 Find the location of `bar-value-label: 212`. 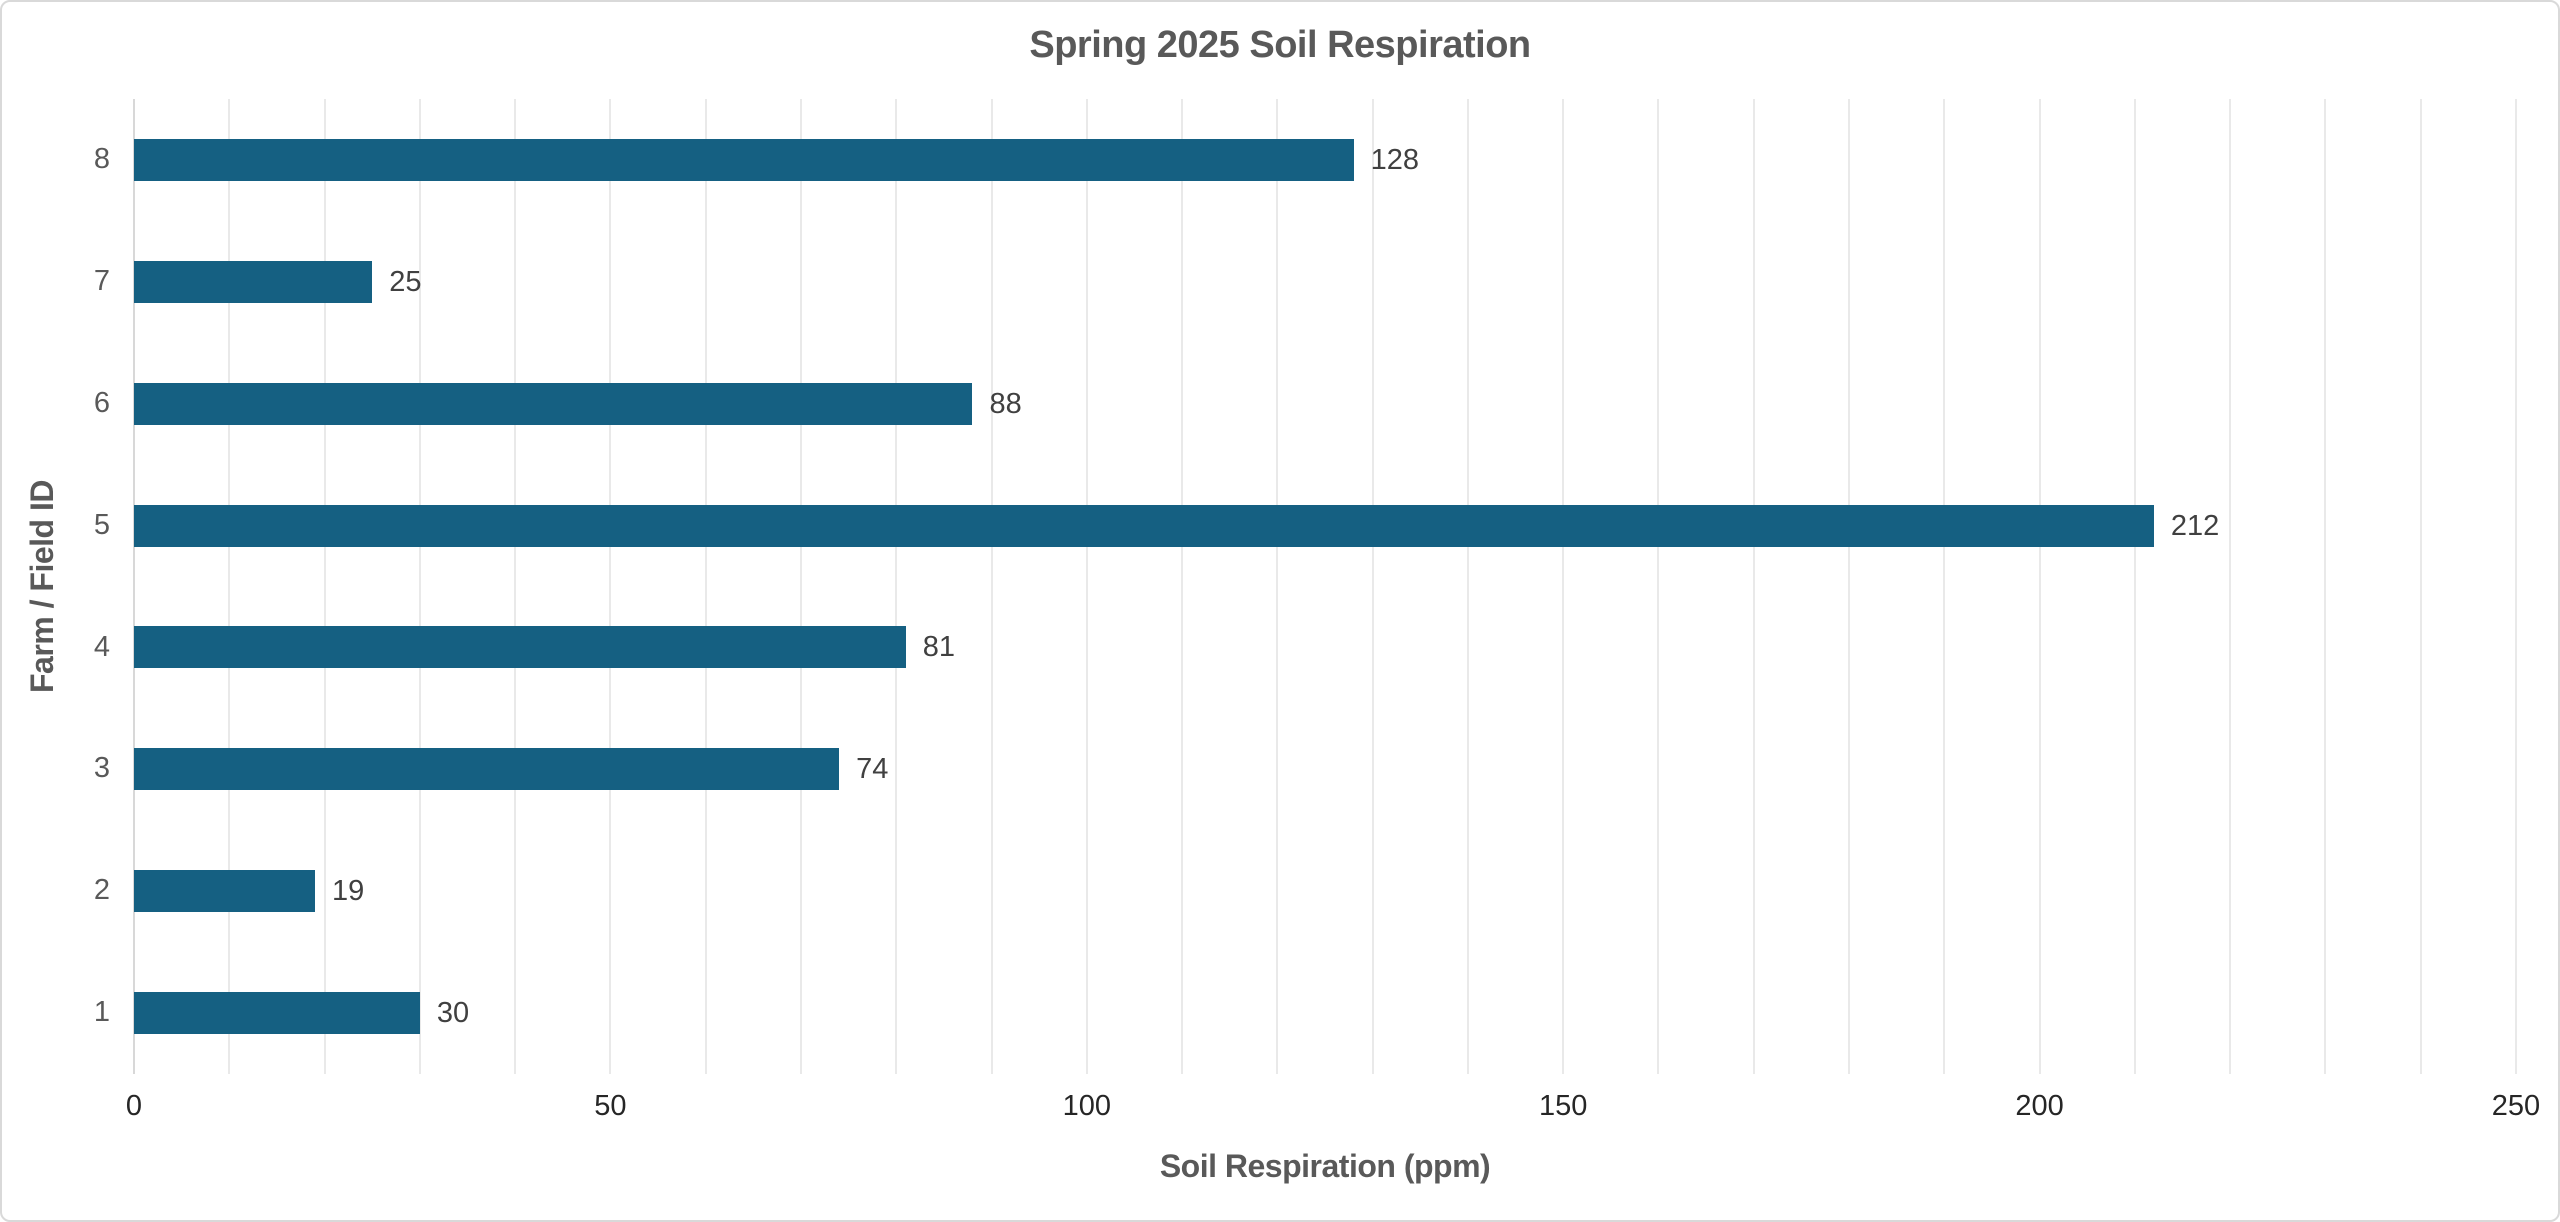

bar-value-label: 212 is located at coordinates (2195, 525).